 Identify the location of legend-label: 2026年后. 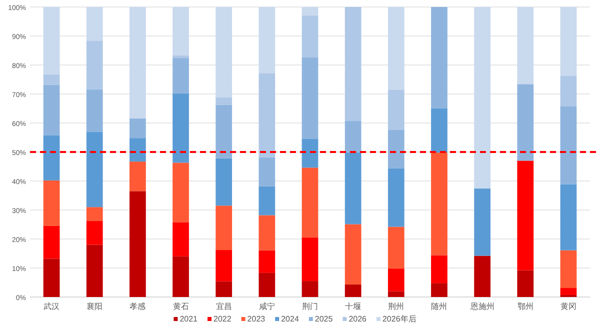
(399, 319).